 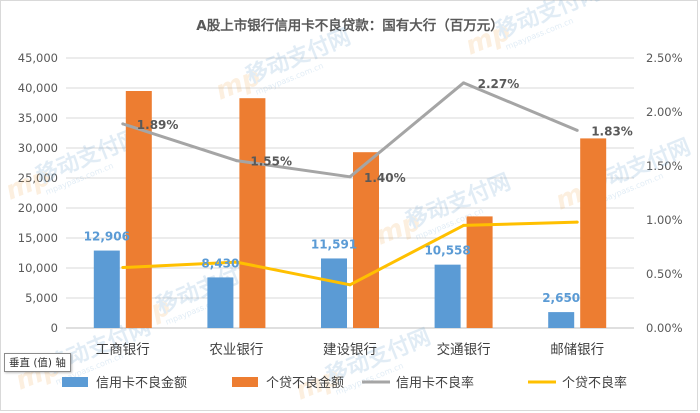 What do you see at coordinates (107, 237) in the screenshot?
I see `data-label: 12,906` at bounding box center [107, 237].